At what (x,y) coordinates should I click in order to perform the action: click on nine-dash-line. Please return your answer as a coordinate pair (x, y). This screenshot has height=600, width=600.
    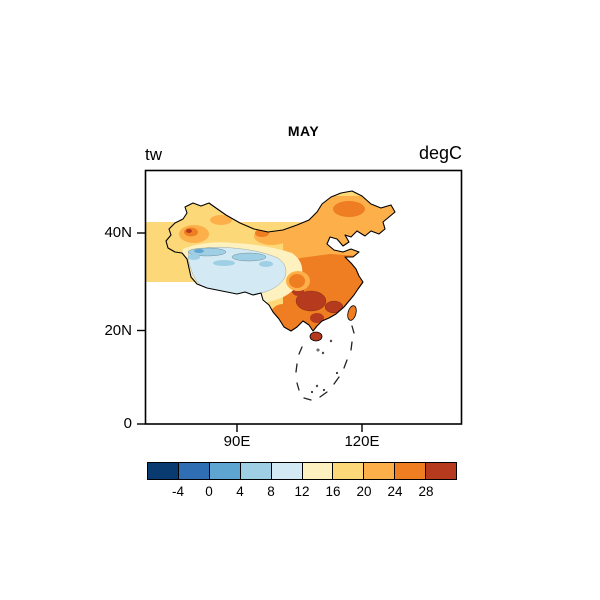
    Looking at the image, I should click on (325, 363).